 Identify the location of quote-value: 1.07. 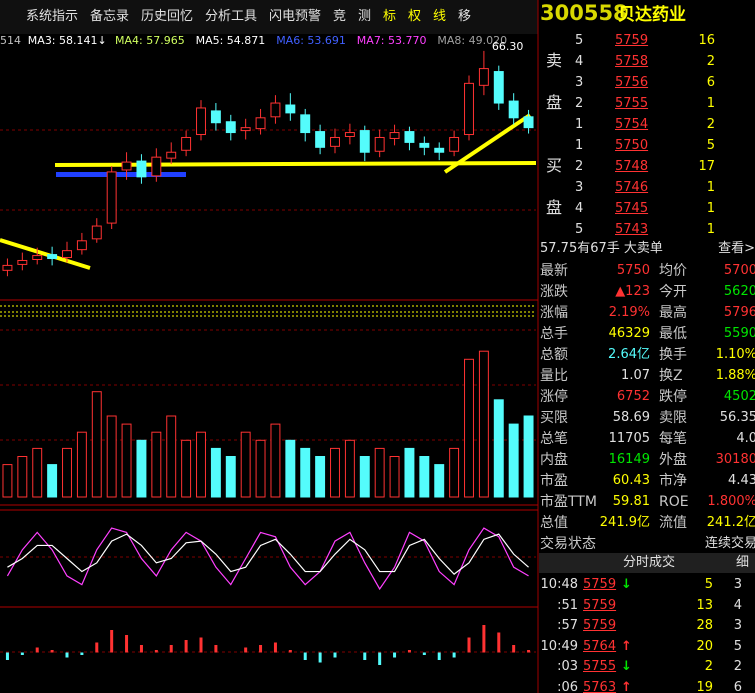
(635, 375).